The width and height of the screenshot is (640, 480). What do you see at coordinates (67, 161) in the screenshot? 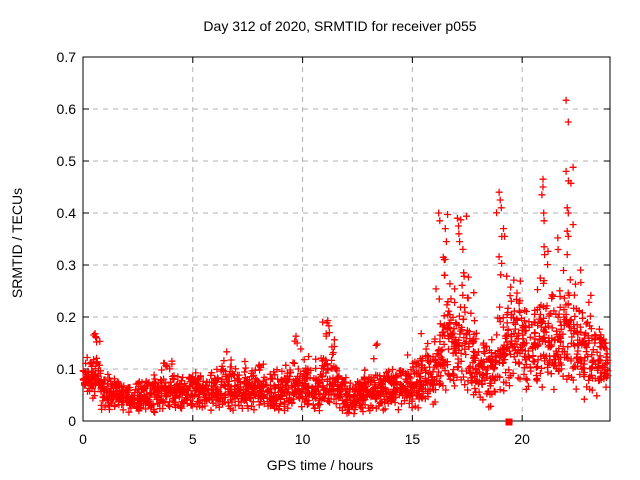
I see `y-tick-label: 0.5` at bounding box center [67, 161].